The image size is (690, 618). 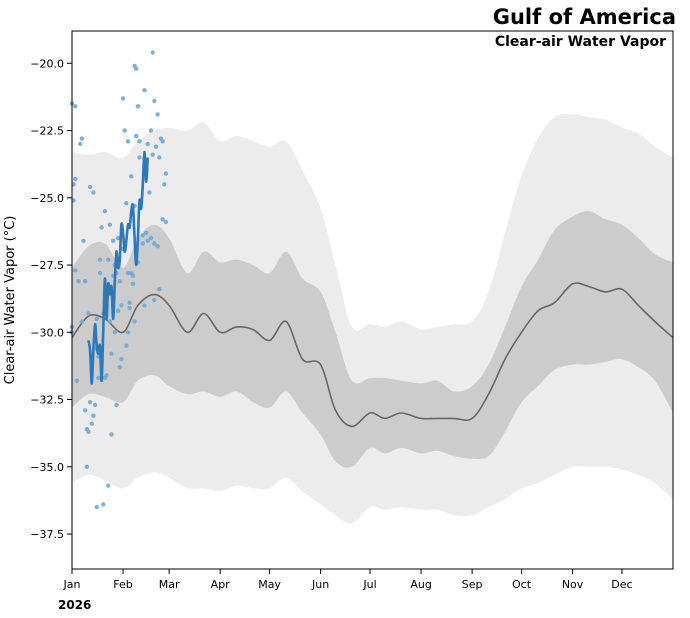 What do you see at coordinates (369, 584) in the screenshot?
I see `x-tick-label: Jul` at bounding box center [369, 584].